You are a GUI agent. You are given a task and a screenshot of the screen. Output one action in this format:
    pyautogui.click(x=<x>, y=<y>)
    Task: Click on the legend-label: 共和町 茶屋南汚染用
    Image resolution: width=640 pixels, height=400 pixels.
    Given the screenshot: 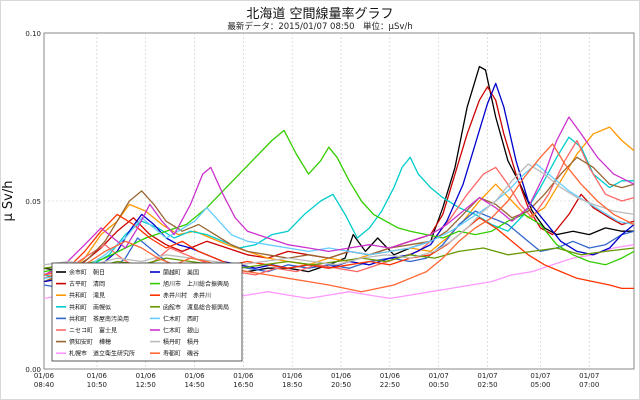 What is the action you would take?
    pyautogui.click(x=99, y=319)
    